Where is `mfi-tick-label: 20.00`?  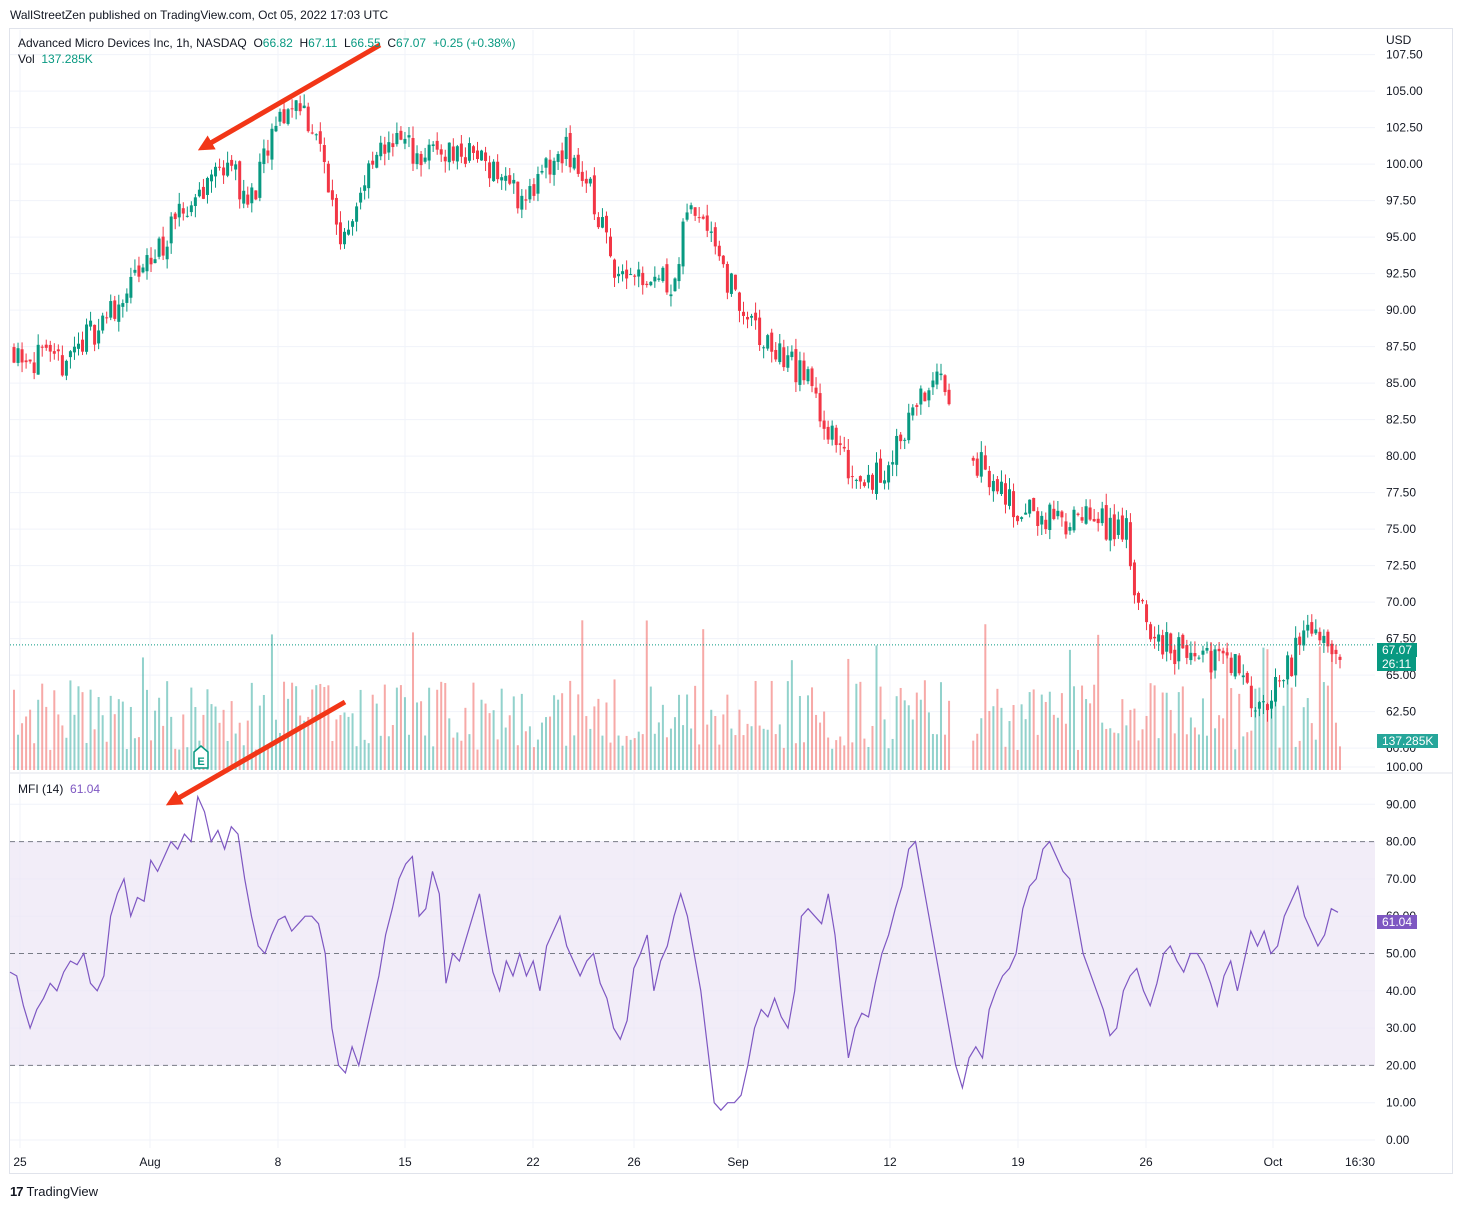 mfi-tick-label: 20.00 is located at coordinates (1401, 1065).